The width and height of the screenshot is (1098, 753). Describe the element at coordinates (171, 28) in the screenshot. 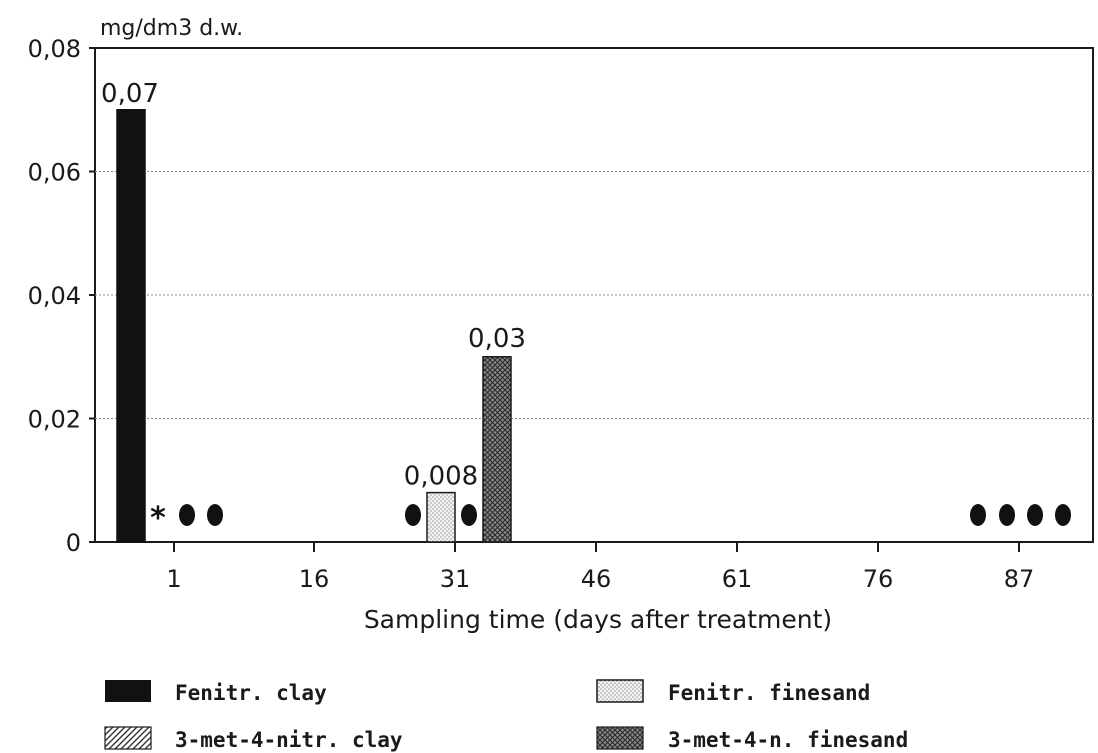

I see `y-axis-title: mg/dm3 d.w.` at that location.